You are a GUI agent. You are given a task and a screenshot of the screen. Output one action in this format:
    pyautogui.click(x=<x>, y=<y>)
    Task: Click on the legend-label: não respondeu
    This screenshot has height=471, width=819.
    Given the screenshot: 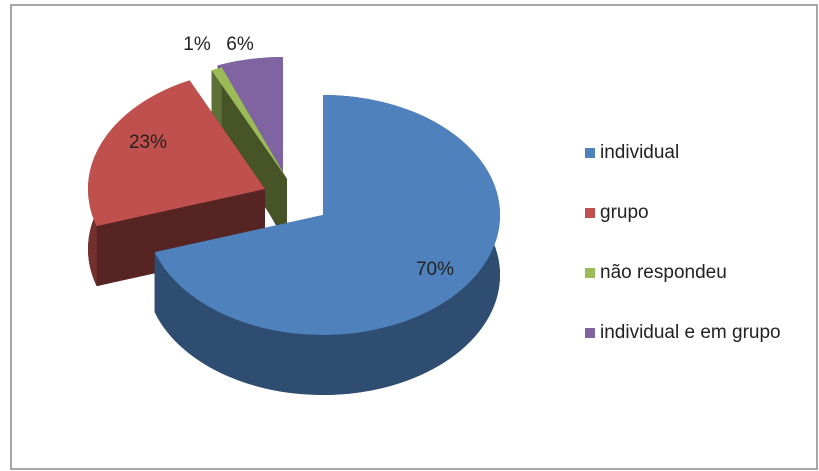 What is the action you would take?
    pyautogui.click(x=663, y=272)
    